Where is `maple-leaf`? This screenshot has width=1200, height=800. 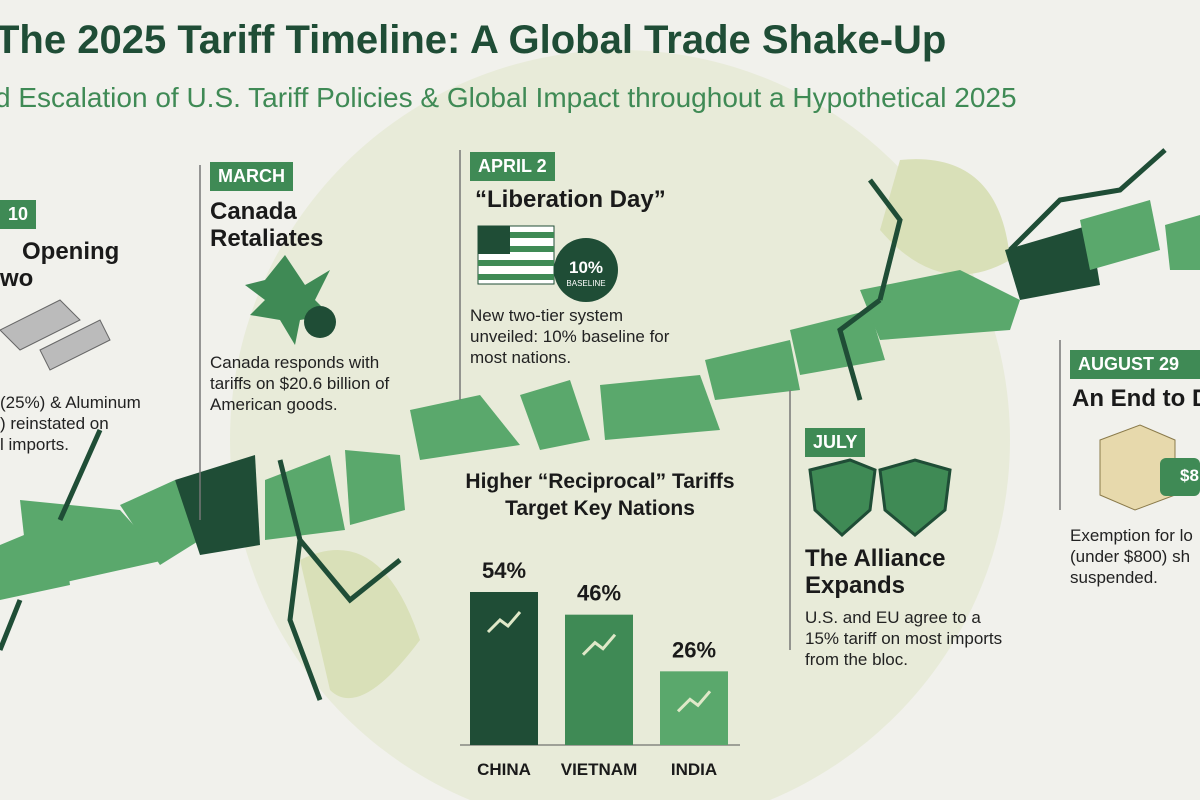 maple-leaf is located at coordinates (287, 300).